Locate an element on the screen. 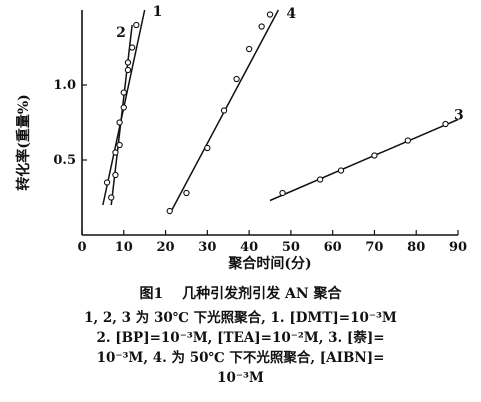 This screenshot has width=481, height=402. y-tick-label: 0.5 is located at coordinates (64, 160).